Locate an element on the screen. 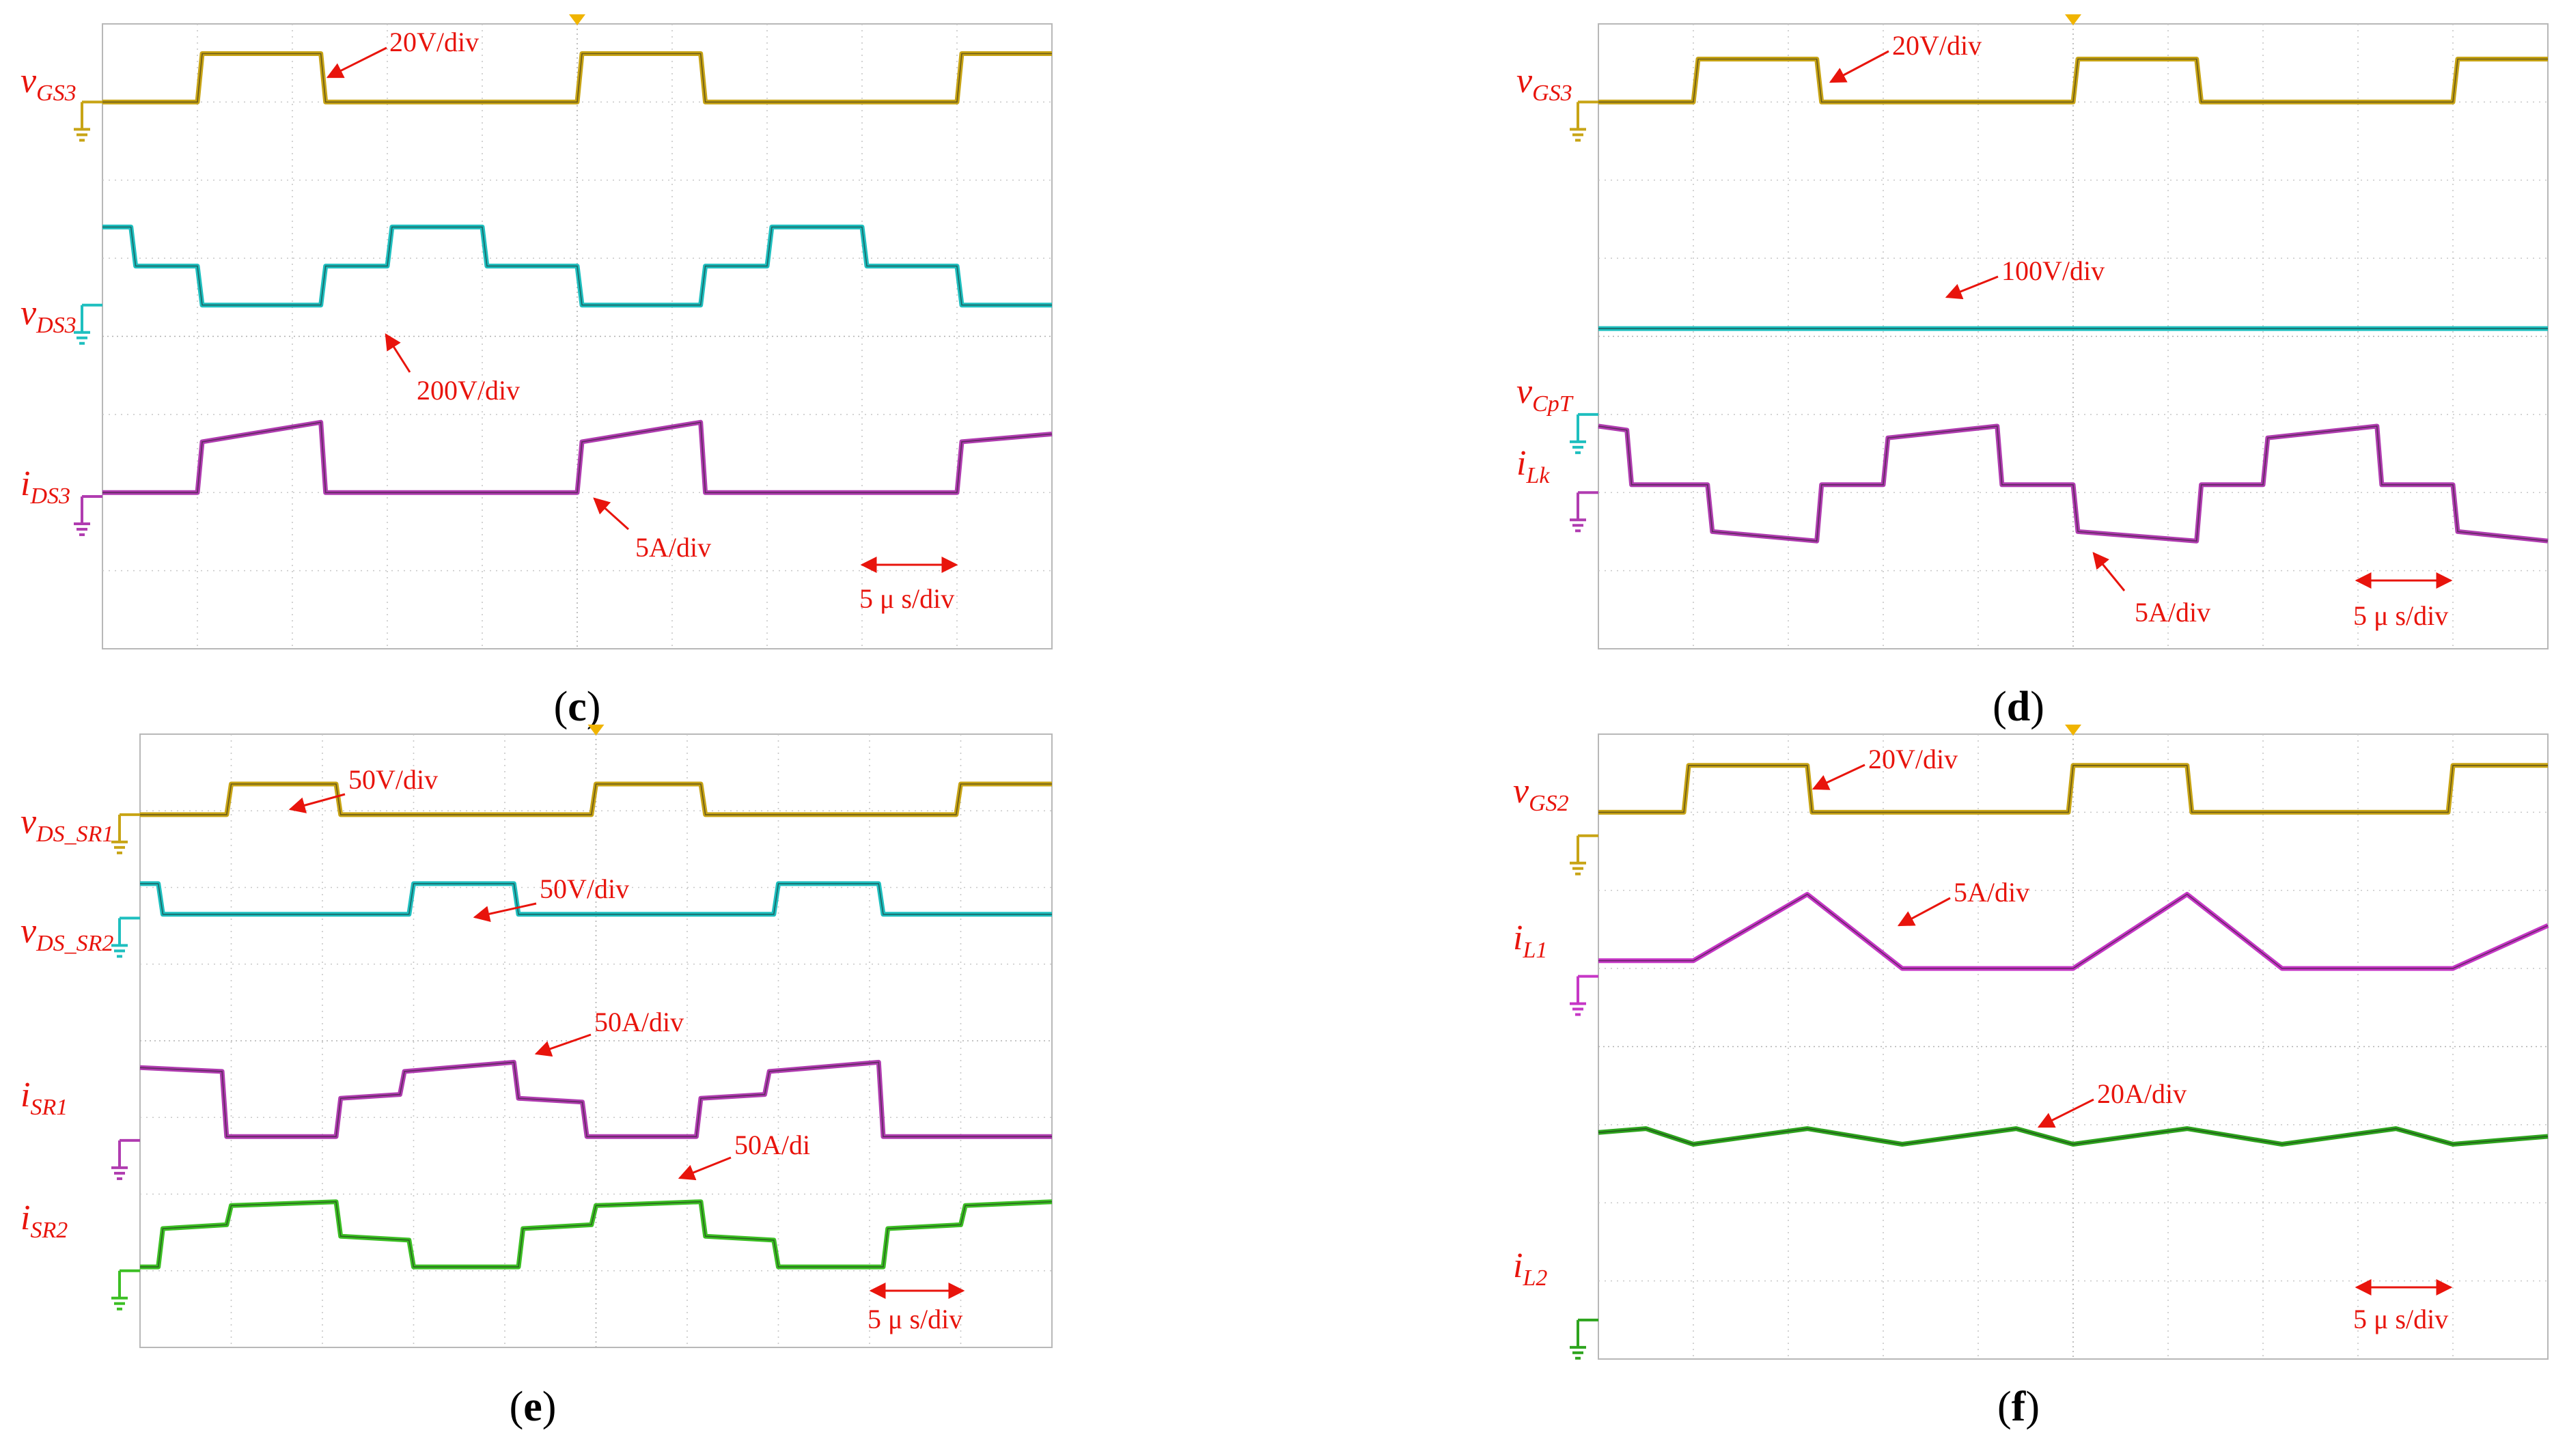 This screenshot has height=1456, width=2567. trace-core-vDS3 is located at coordinates (577, 266).